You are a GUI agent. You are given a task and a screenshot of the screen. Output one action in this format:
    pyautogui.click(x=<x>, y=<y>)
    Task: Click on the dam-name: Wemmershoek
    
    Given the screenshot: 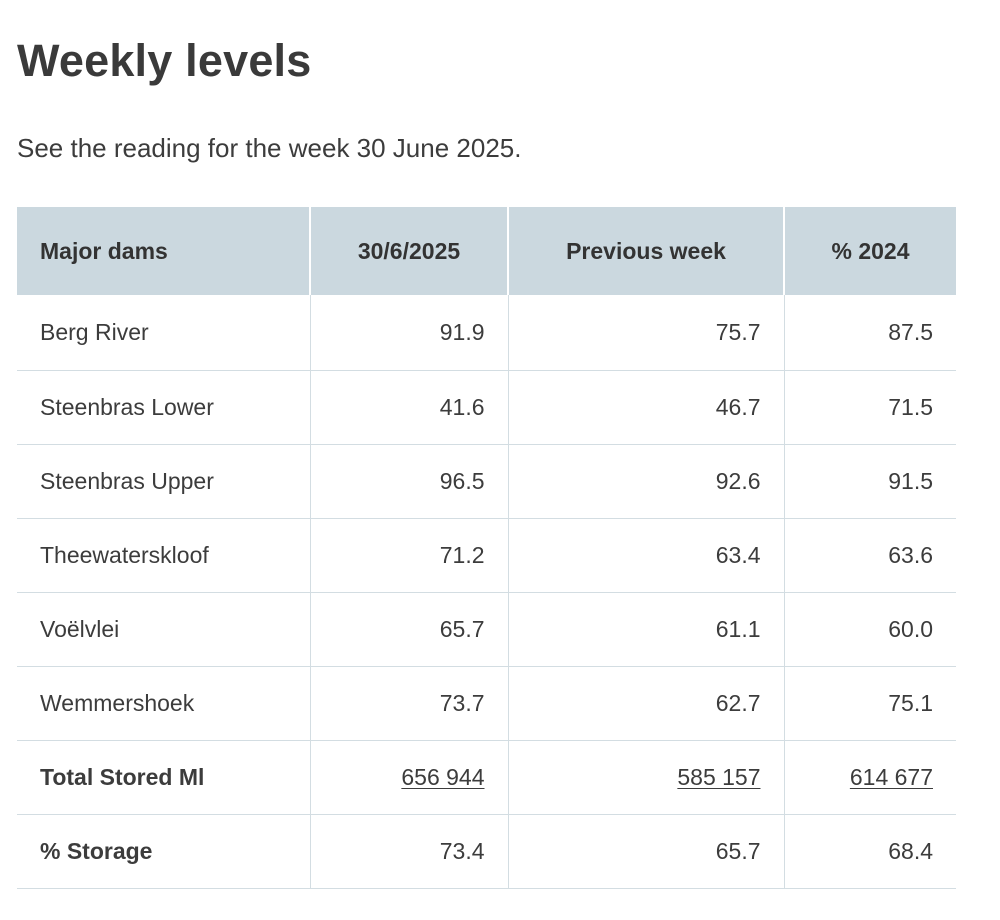 What is the action you would take?
    pyautogui.click(x=163, y=703)
    